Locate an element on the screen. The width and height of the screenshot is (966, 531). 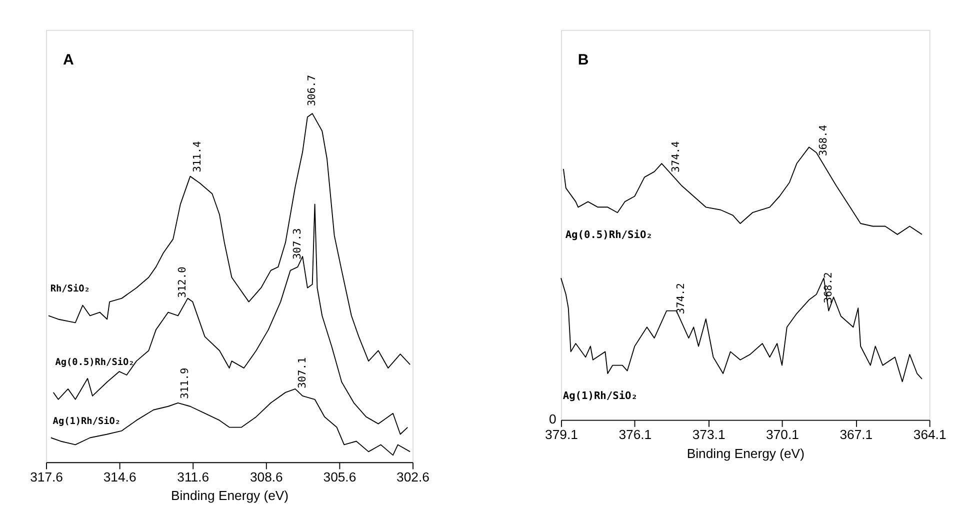
x-tick-label: 376.1 is located at coordinates (635, 434).